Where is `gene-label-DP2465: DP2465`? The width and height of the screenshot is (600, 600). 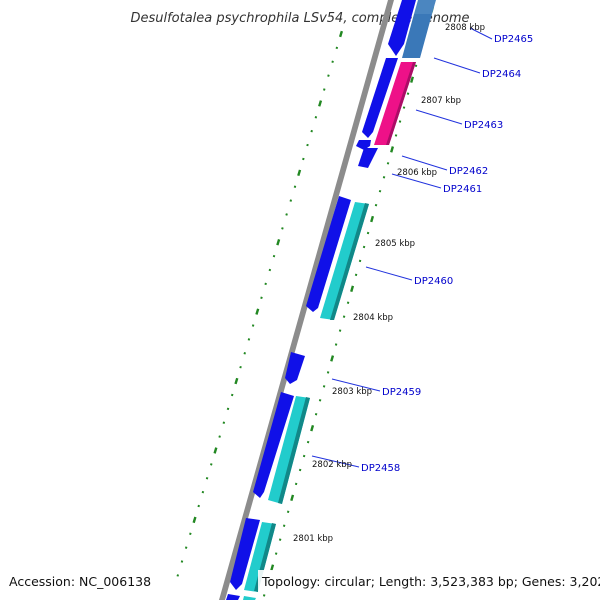
gene-label-DP2465: DP2465 is located at coordinates (513, 39).